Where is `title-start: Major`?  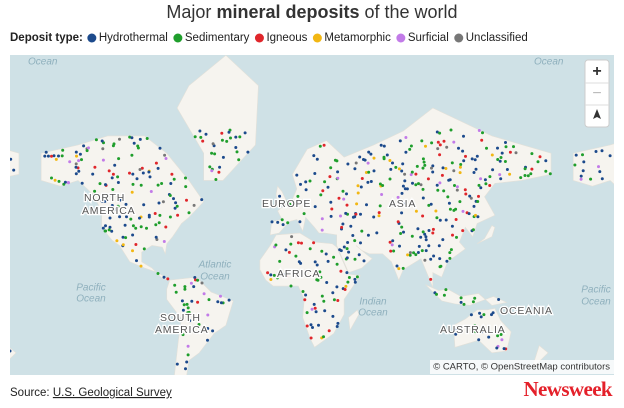 title-start: Major is located at coordinates (188, 12).